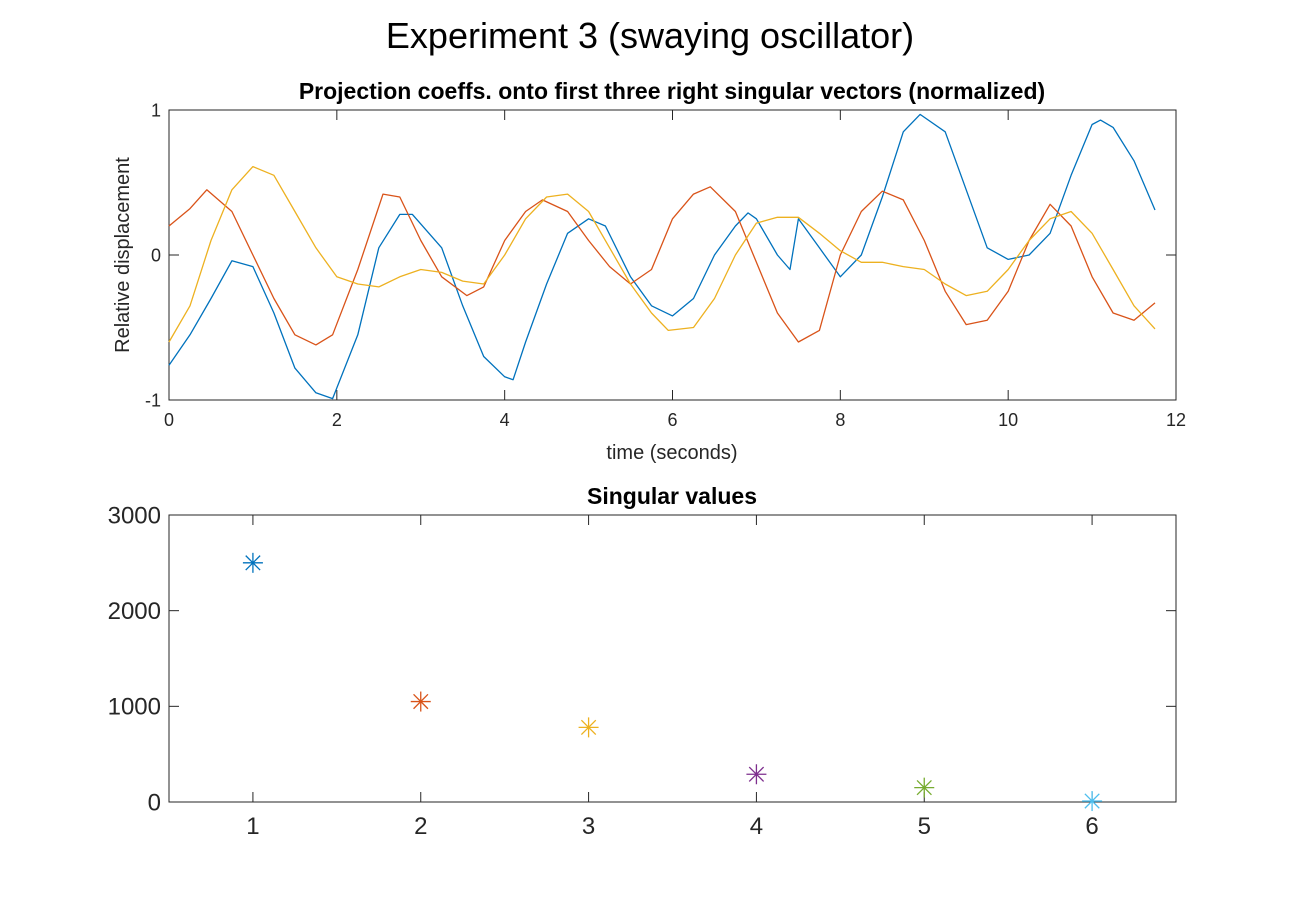  What do you see at coordinates (134, 515) in the screenshot?
I see `scatter-chart-ytick-label: 3000` at bounding box center [134, 515].